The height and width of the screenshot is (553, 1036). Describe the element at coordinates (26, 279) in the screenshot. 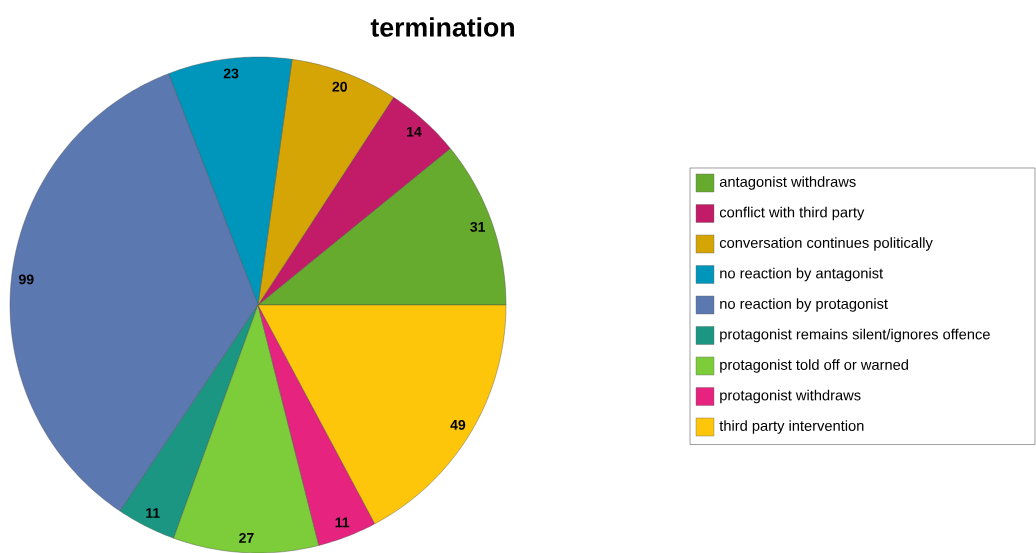

I see `data-label: 99` at that location.